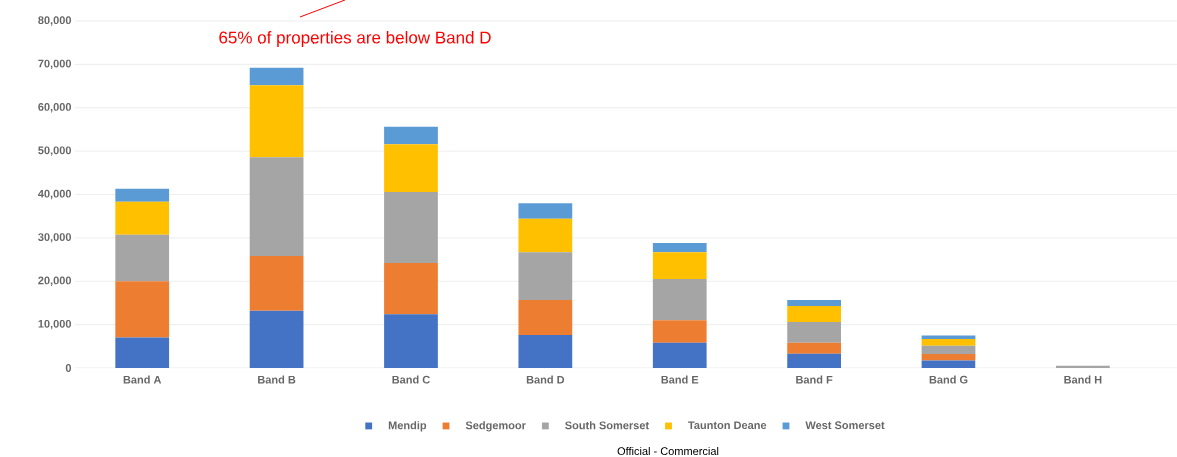  What do you see at coordinates (948, 379) in the screenshot?
I see `x-tick-label: Band G` at bounding box center [948, 379].